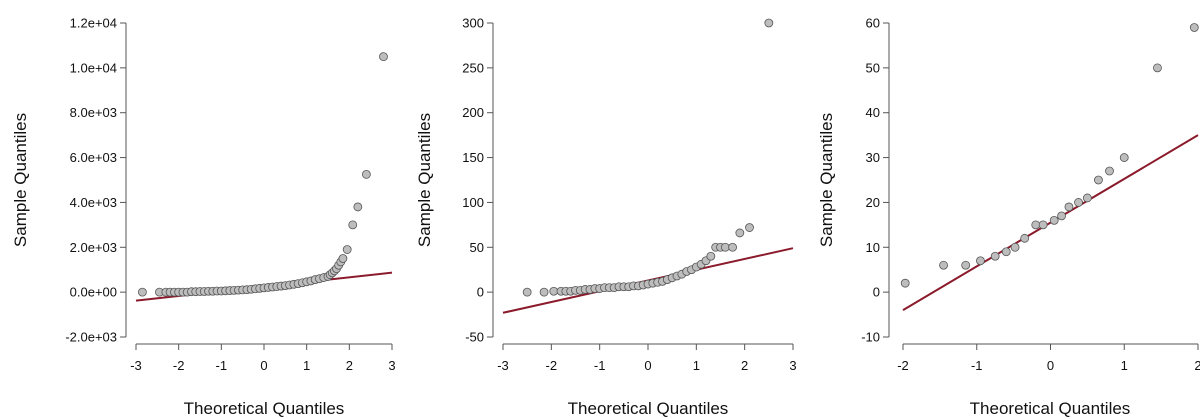 This screenshot has width=1200, height=419. What do you see at coordinates (93, 112) in the screenshot?
I see `y-tick-label: 8.0e+03` at bounding box center [93, 112].